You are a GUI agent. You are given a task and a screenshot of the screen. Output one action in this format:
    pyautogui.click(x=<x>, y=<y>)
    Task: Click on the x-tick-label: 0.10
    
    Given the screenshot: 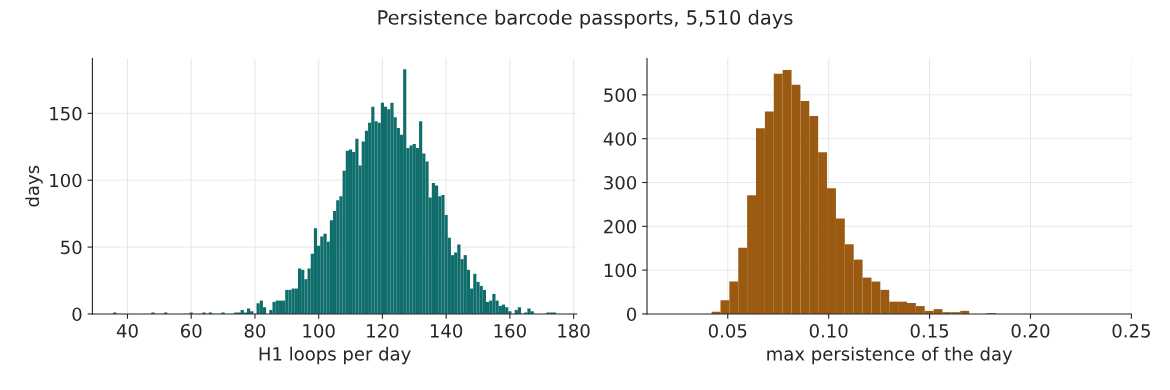 What is the action you would take?
    pyautogui.click(x=828, y=330)
    